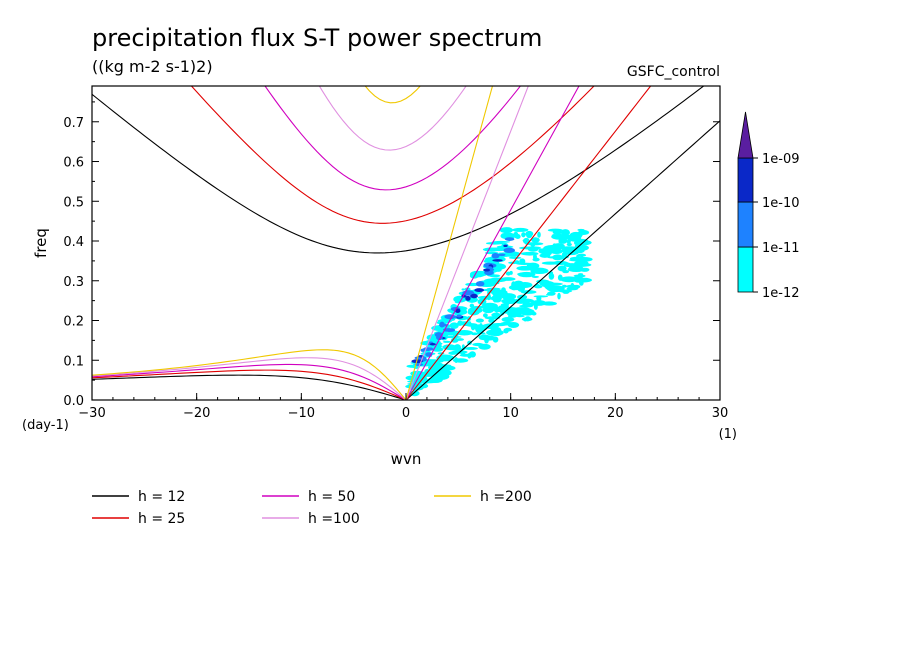  Describe the element at coordinates (728, 434) in the screenshot. I see `x-unit-label: (1)` at that location.